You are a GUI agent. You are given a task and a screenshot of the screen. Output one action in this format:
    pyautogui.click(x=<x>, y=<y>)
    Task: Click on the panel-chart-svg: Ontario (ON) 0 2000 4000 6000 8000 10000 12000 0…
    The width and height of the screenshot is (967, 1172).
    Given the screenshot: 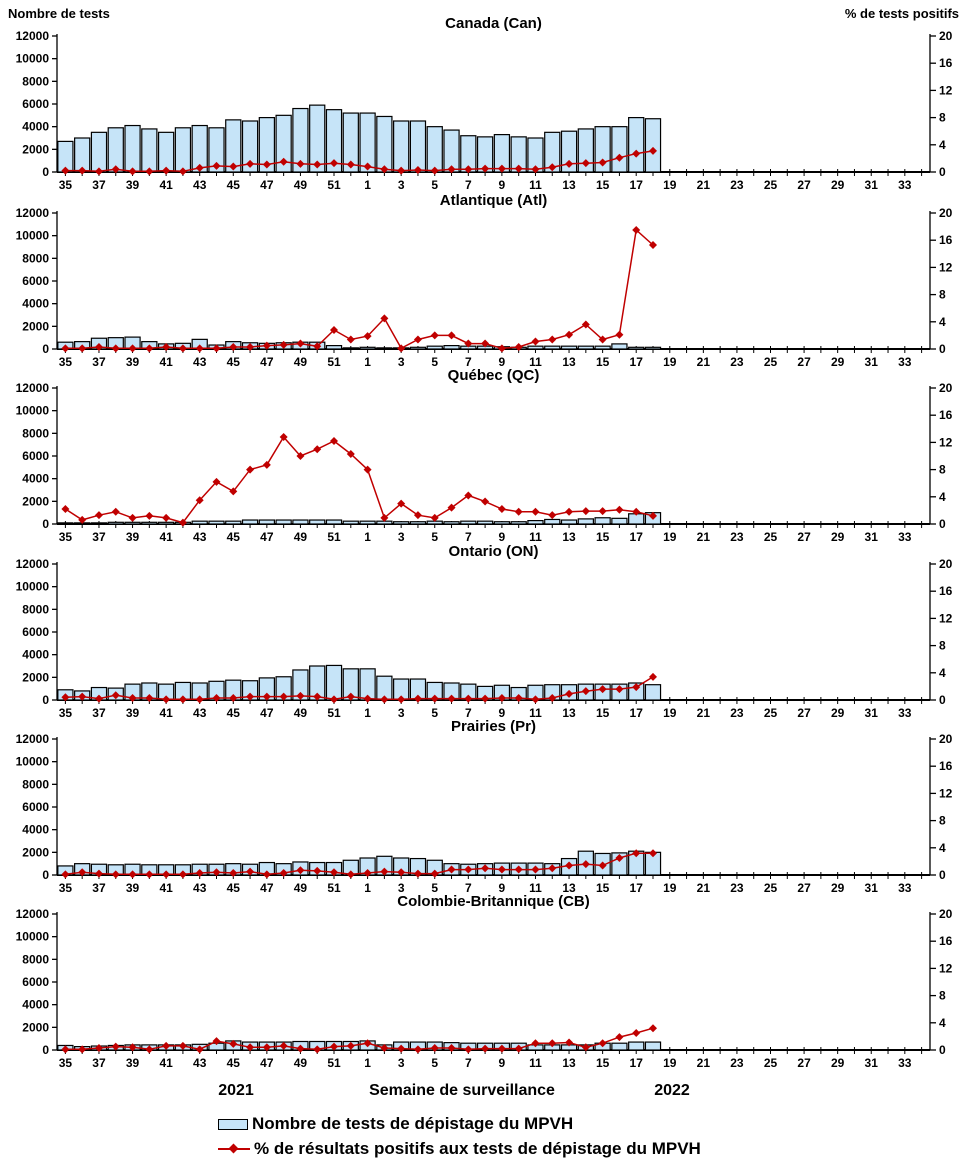 What is the action you would take?
    pyautogui.click(x=484, y=630)
    